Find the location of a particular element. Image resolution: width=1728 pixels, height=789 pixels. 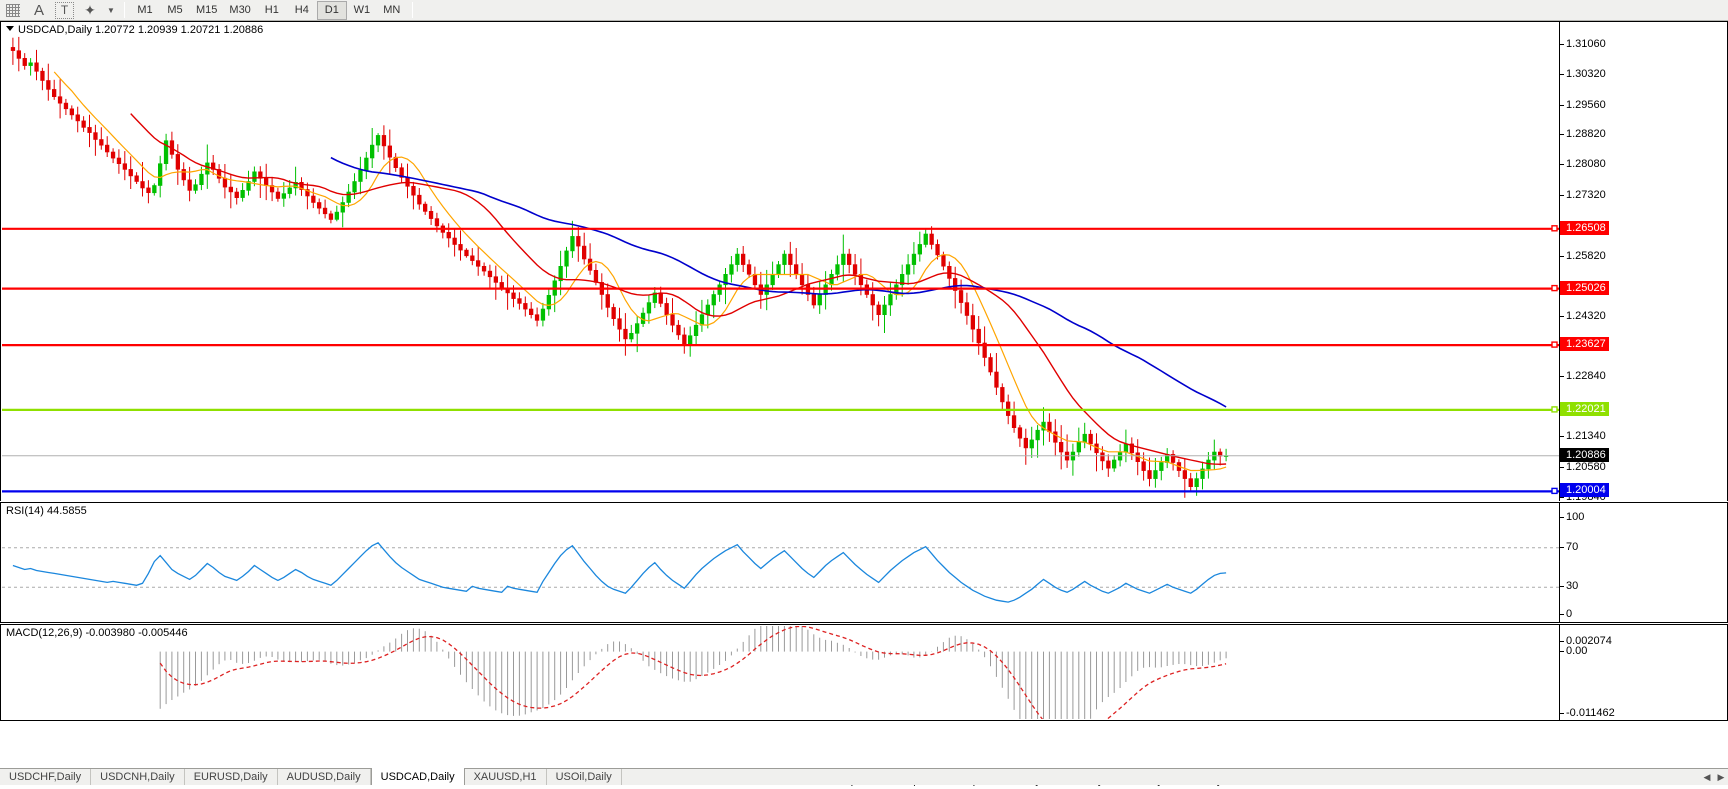

timeframe-m1: M1 is located at coordinates (145, 10).